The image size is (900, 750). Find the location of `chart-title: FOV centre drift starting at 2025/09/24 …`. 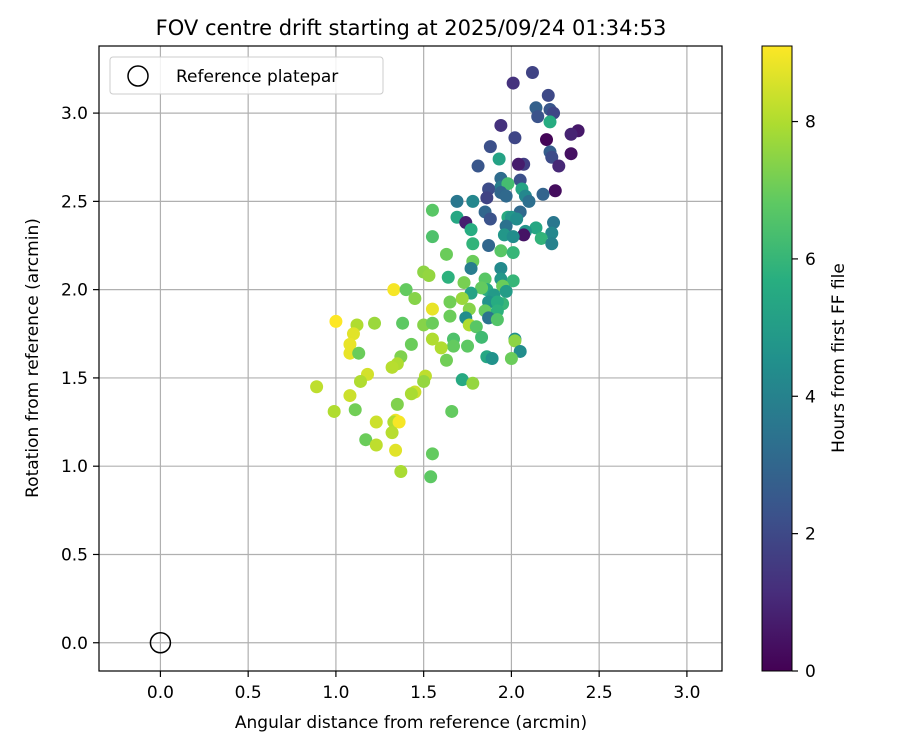

chart-title: FOV centre drift starting at 2025/09/24 … is located at coordinates (411, 28).